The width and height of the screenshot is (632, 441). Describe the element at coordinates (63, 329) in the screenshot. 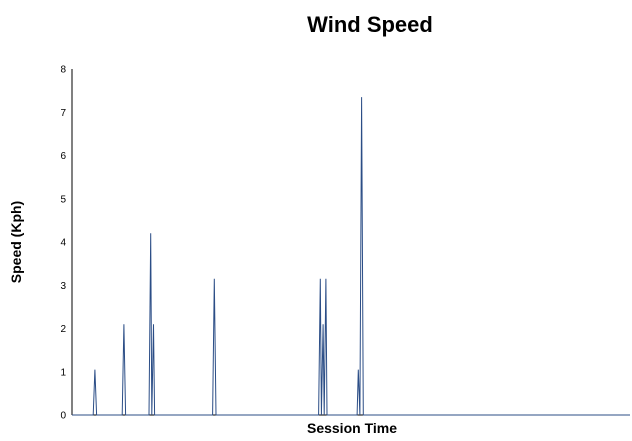

I see `y-tick-label: 2` at that location.